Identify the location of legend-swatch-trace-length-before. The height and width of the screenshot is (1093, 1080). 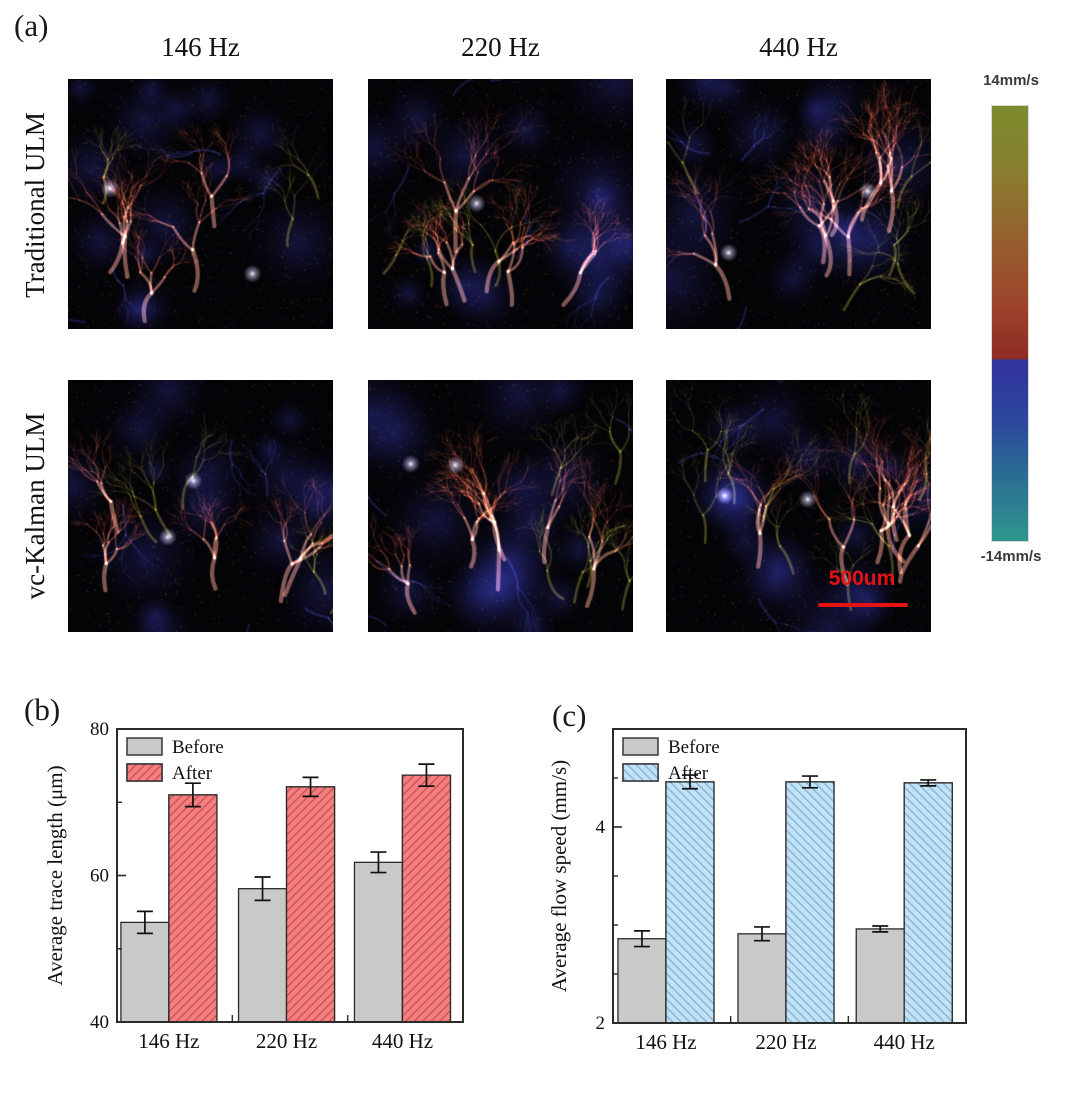
(144, 746).